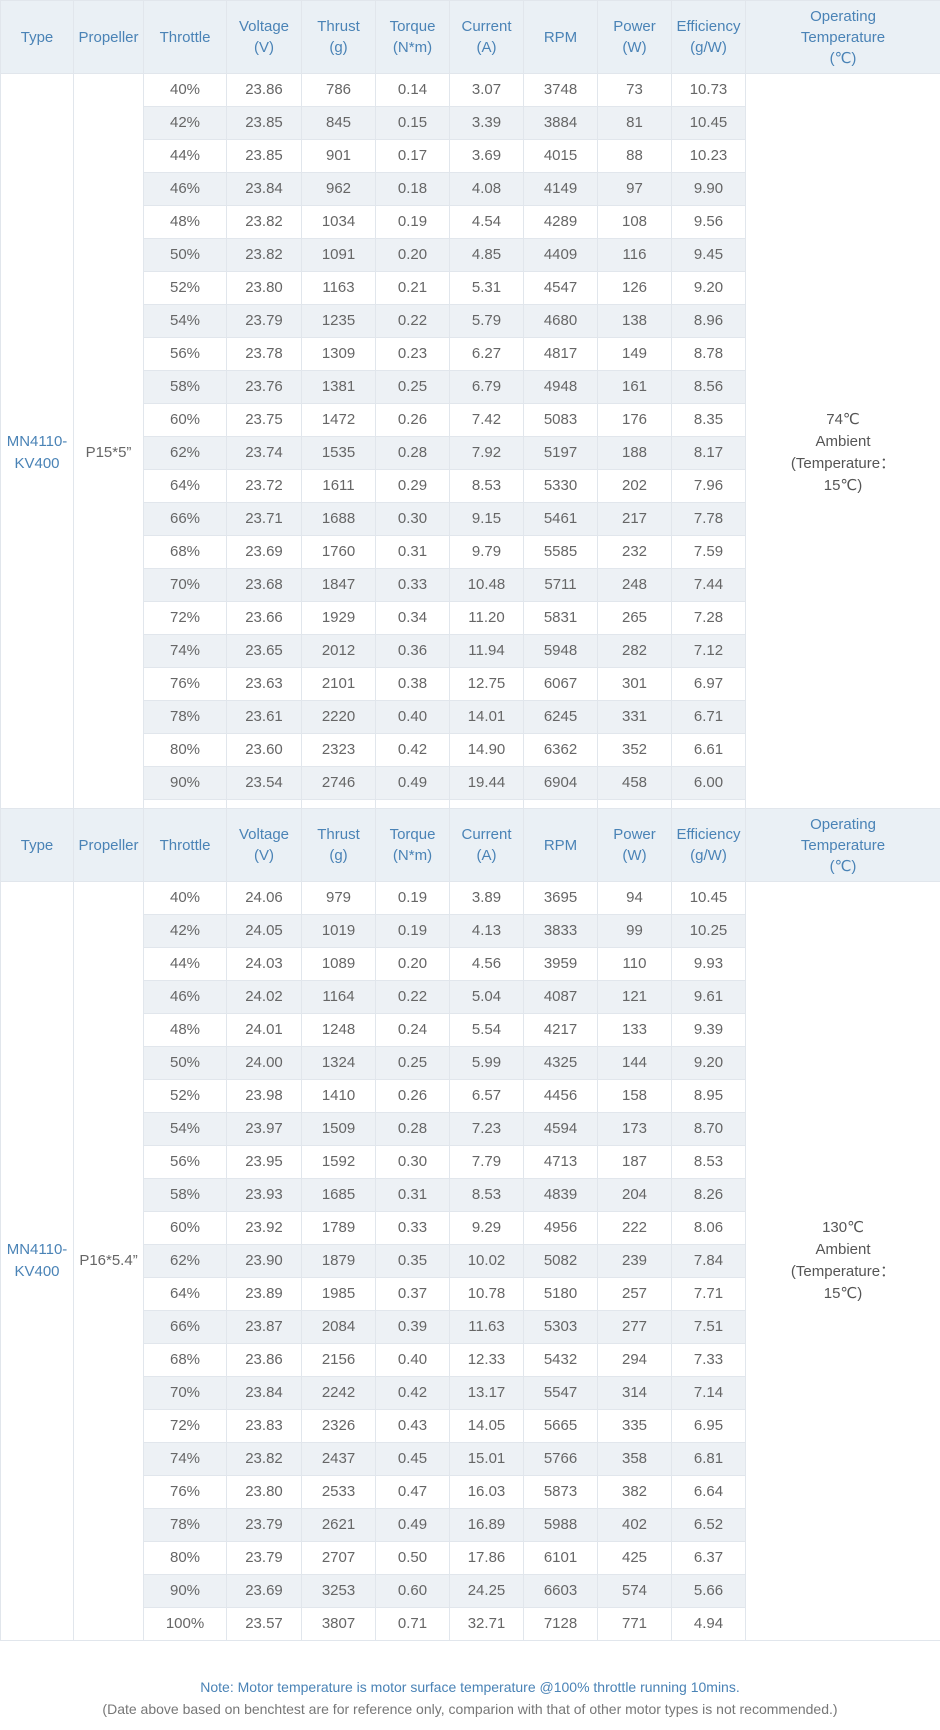  I want to click on rpm-cell: 6362, so click(560, 750).